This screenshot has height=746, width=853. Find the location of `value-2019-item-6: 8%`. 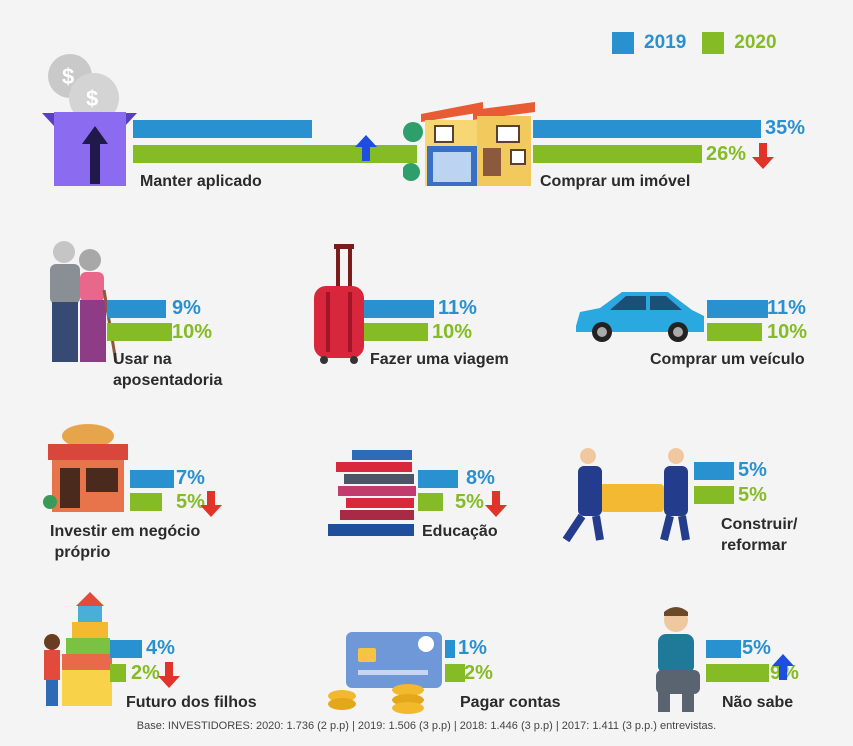

value-2019-item-6: 8% is located at coordinates (480, 478).